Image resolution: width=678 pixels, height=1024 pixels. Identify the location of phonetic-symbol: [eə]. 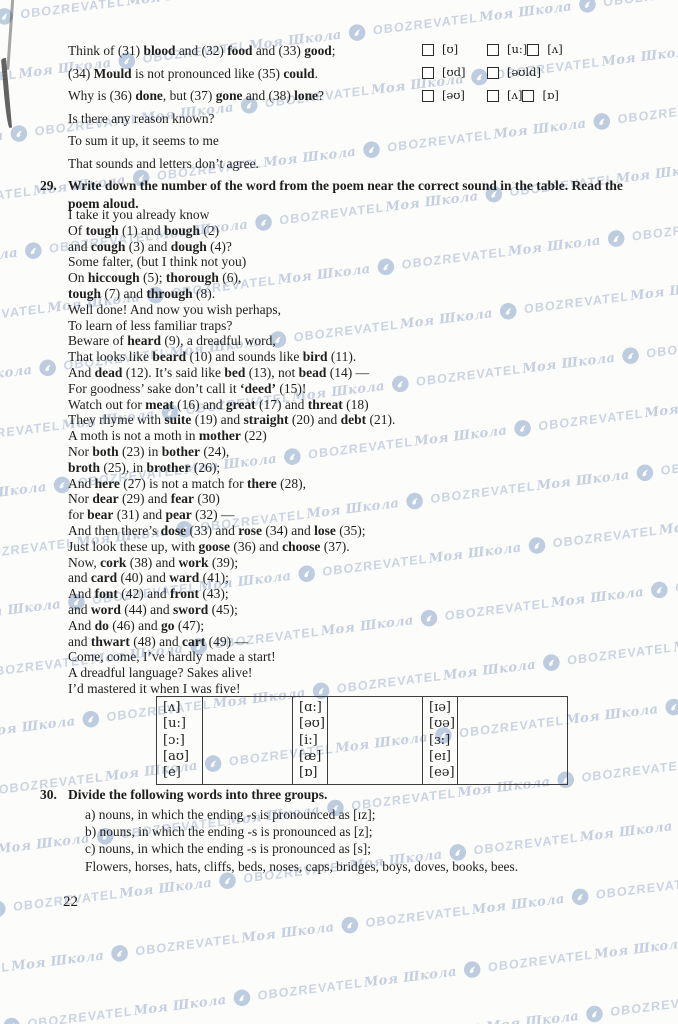
(442, 773).